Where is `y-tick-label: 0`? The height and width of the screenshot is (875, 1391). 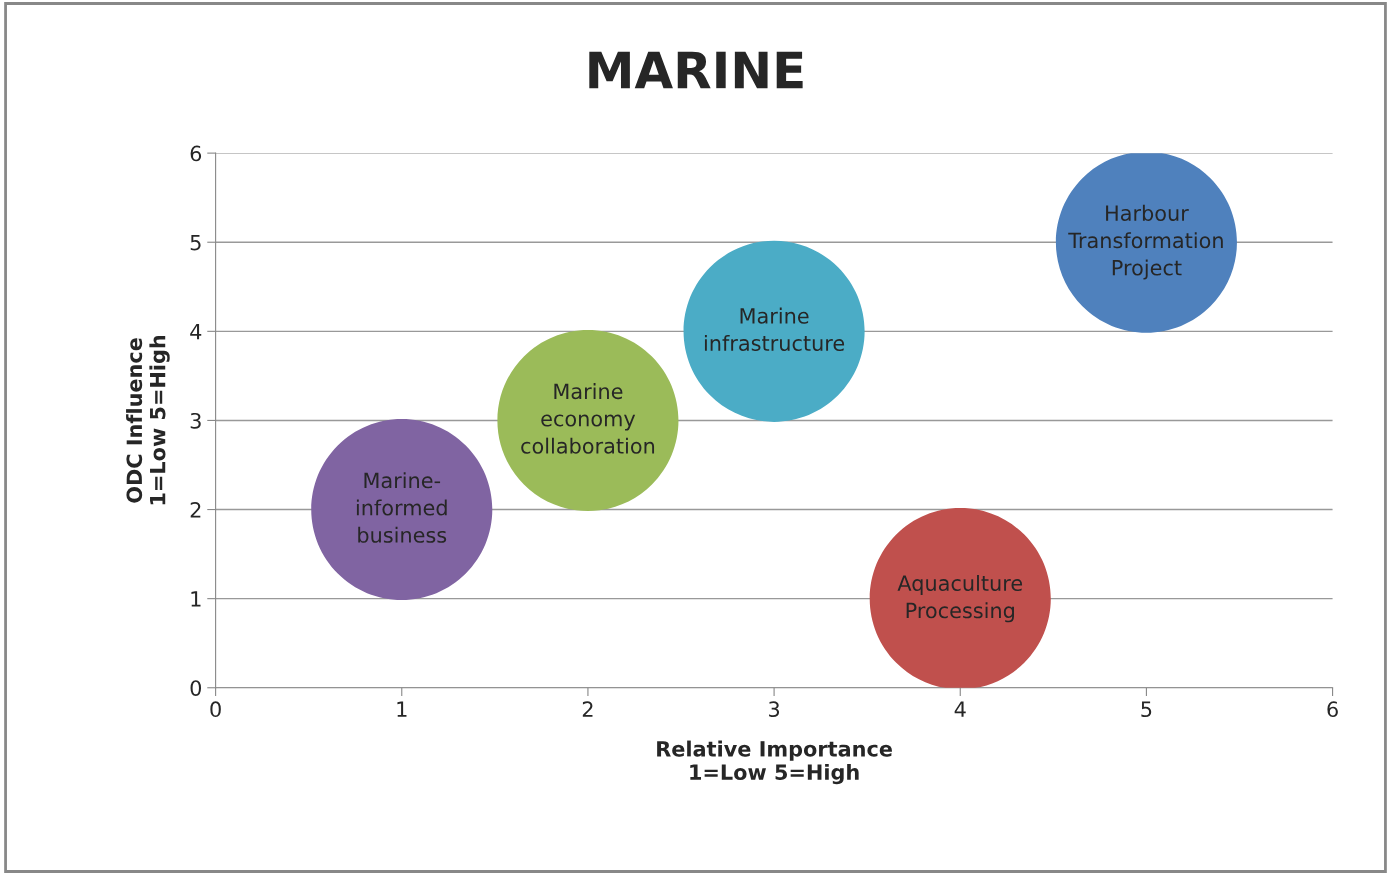 y-tick-label: 0 is located at coordinates (196, 688).